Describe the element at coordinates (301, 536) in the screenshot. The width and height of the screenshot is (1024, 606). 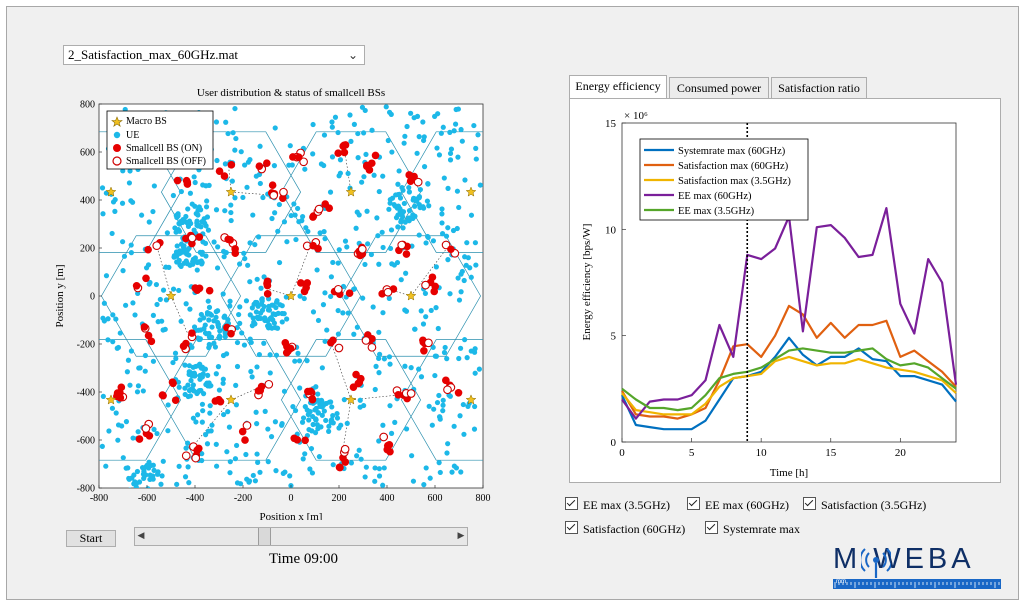
I see `time-slider: ◀ ▶` at that location.